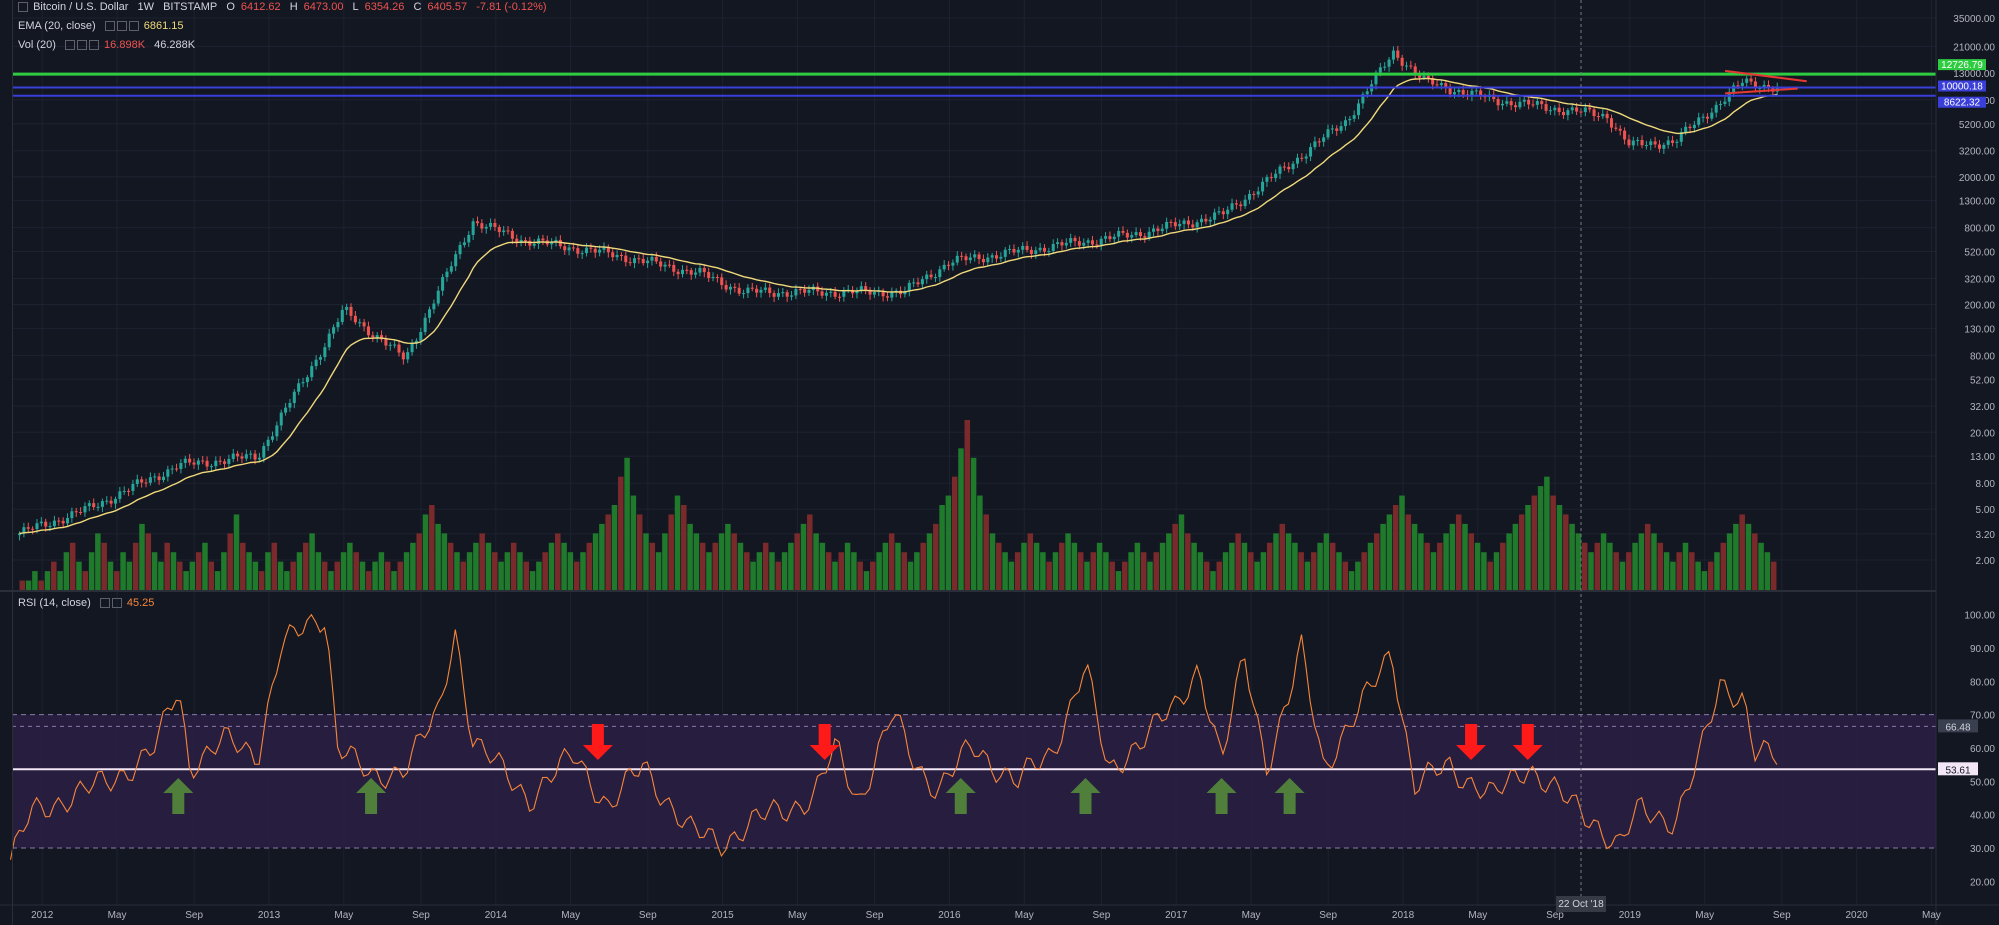  What do you see at coordinates (1982, 356) in the screenshot?
I see `price-tick-label: 80.00` at bounding box center [1982, 356].